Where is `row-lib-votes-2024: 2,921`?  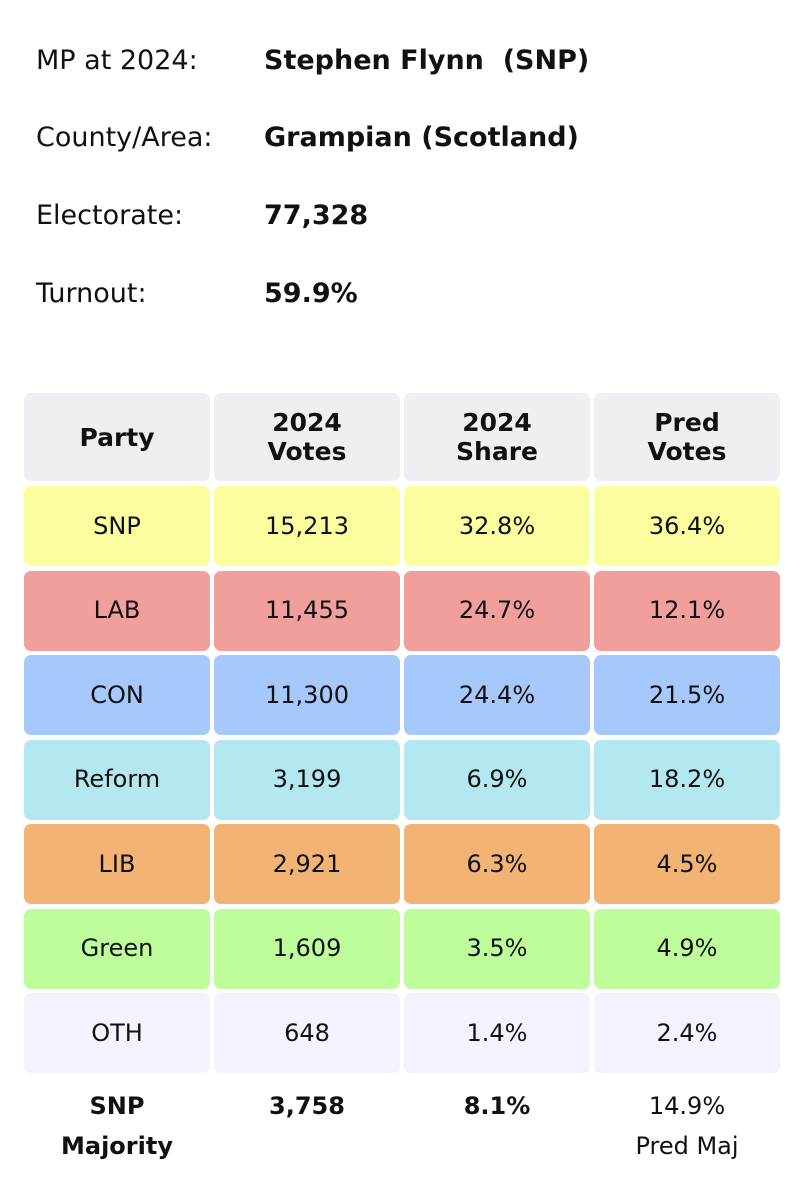 row-lib-votes-2024: 2,921 is located at coordinates (307, 864).